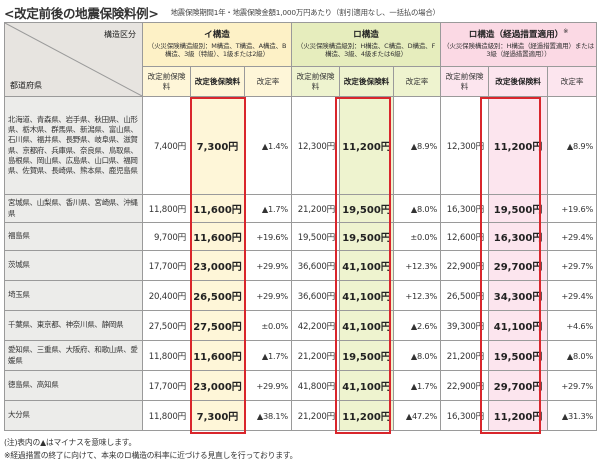  Describe the element at coordinates (217, 325) in the screenshot. I see `after-premium-cell: 27,500円` at that location.